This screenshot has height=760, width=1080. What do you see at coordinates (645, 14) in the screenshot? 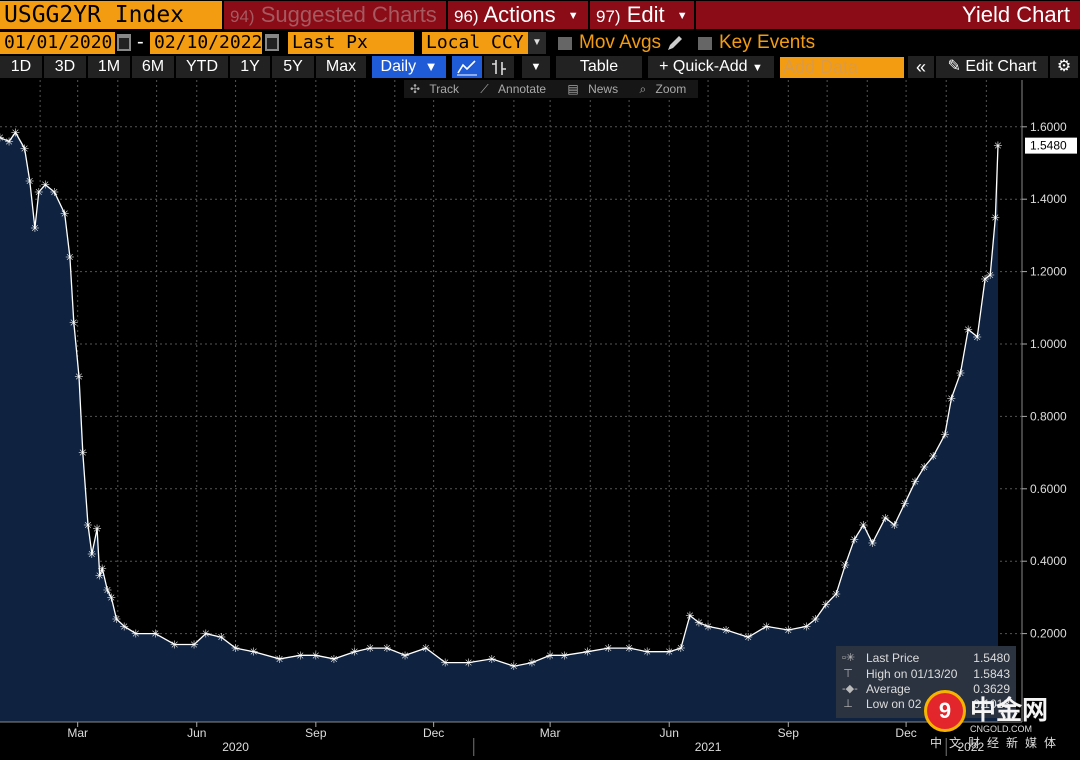
I see `edit-label: Edit` at bounding box center [645, 14].